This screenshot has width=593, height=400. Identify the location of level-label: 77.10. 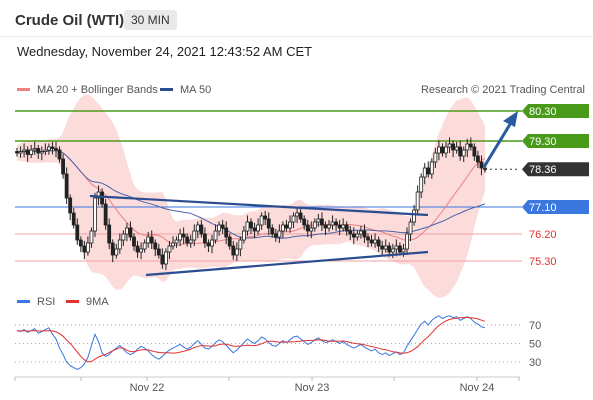
(543, 208).